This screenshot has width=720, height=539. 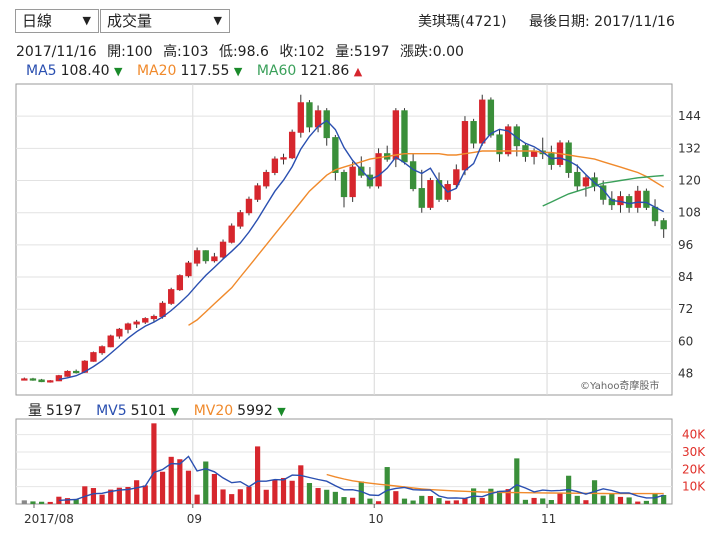 What do you see at coordinates (130, 21) in the screenshot?
I see `indicator-select-value: 成交量` at bounding box center [130, 21].